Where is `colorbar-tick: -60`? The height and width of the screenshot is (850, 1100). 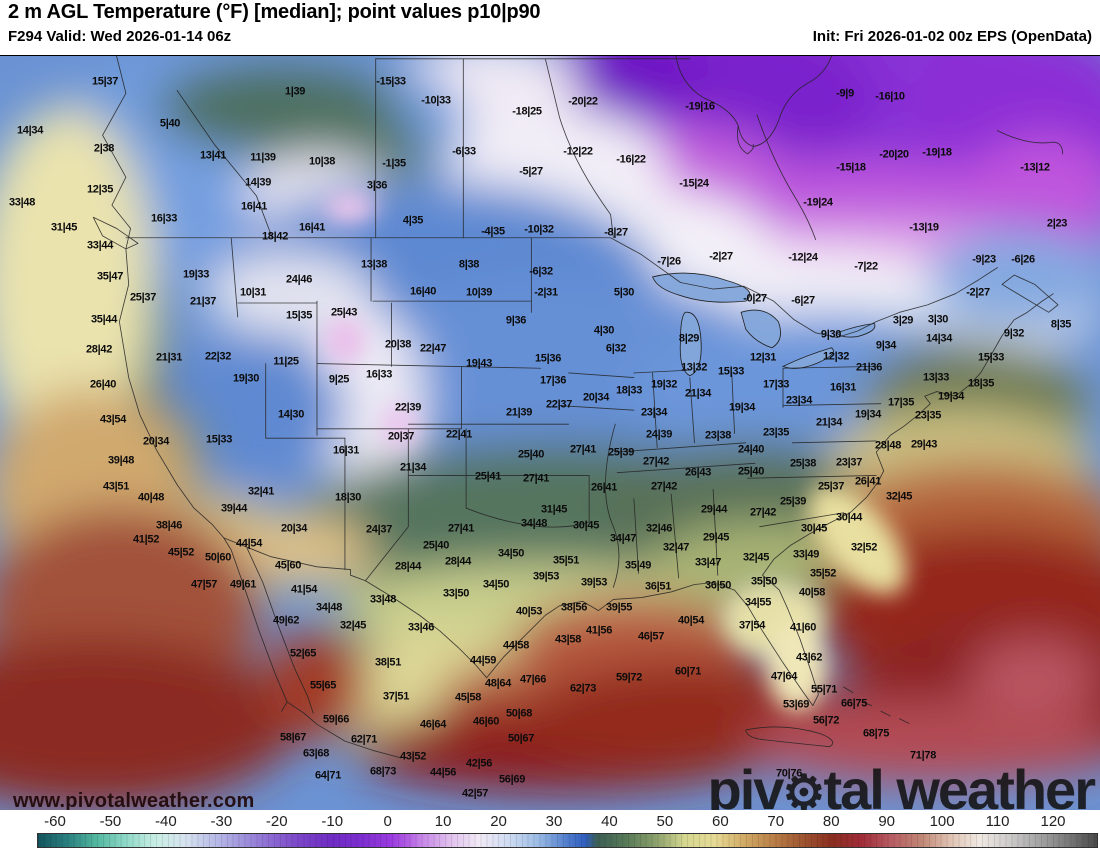
colorbar-tick: -60 is located at coordinates (55, 821).